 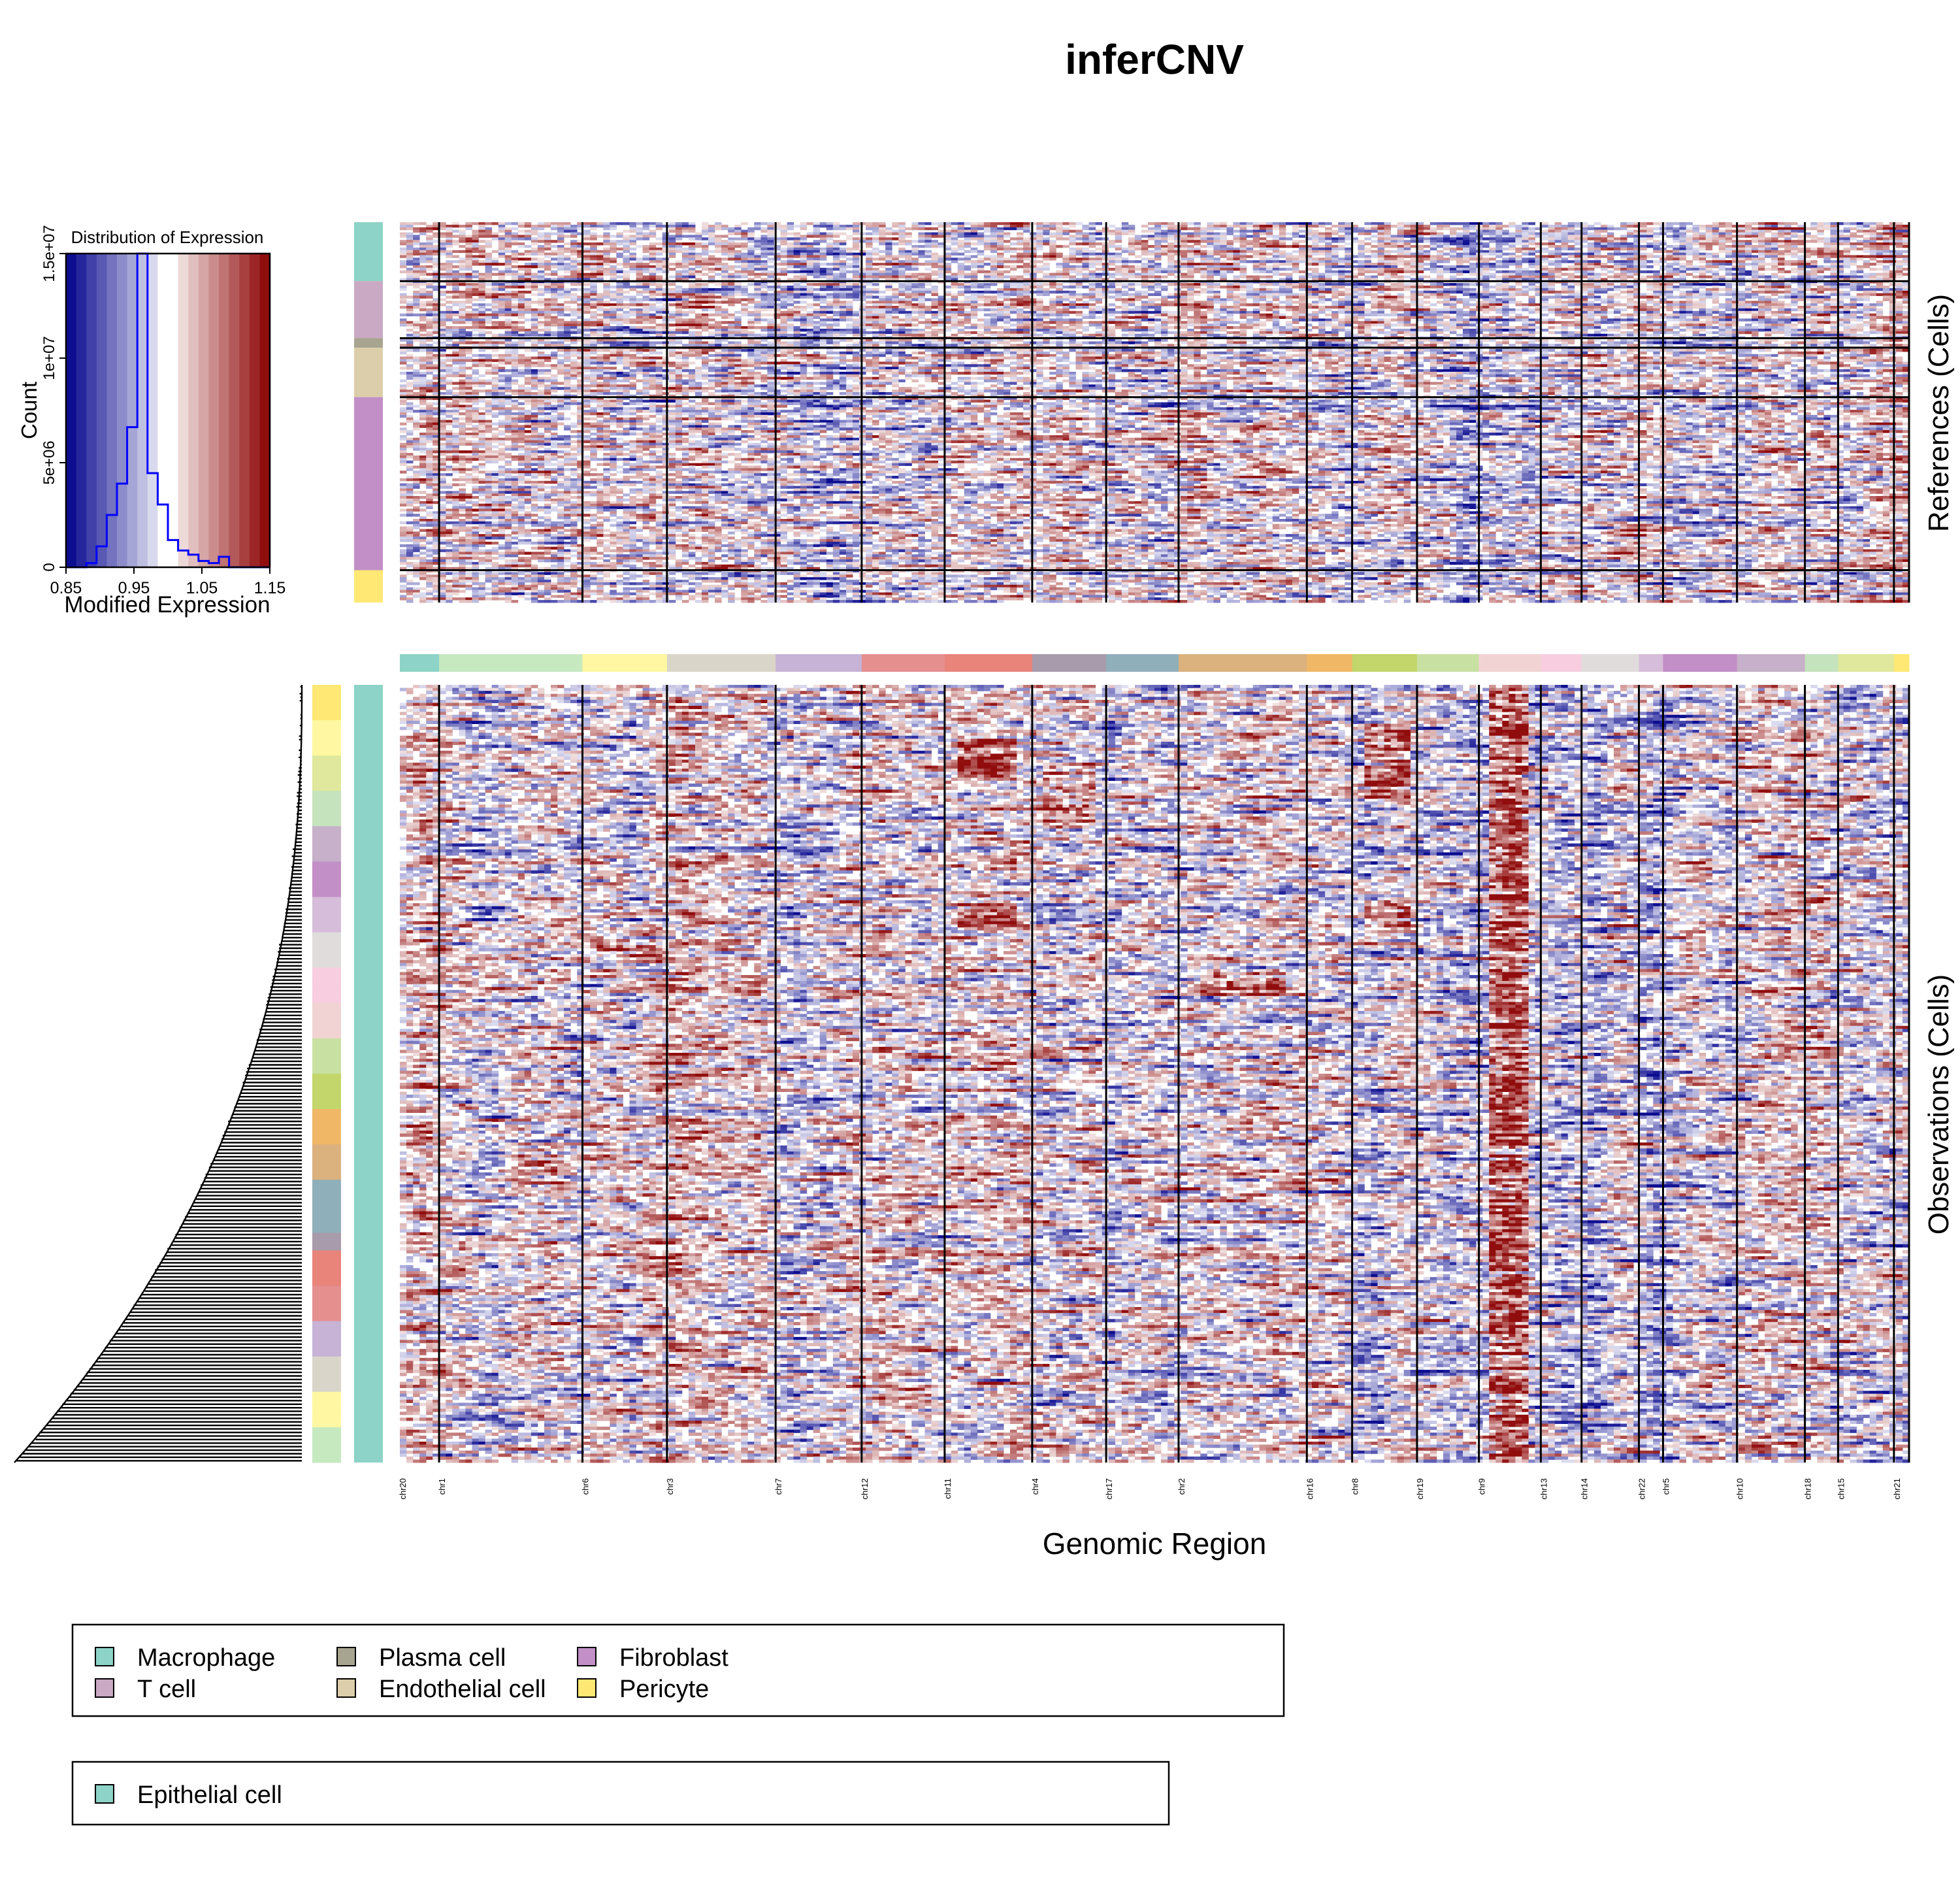 I want to click on reference-group-swatch, so click(x=368, y=309).